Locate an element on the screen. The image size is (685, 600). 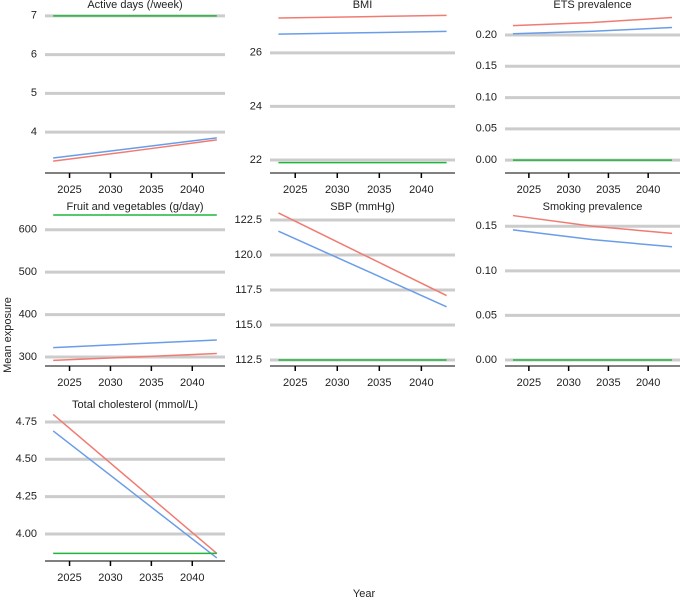
y-tick-label: 22 is located at coordinates (256, 160).